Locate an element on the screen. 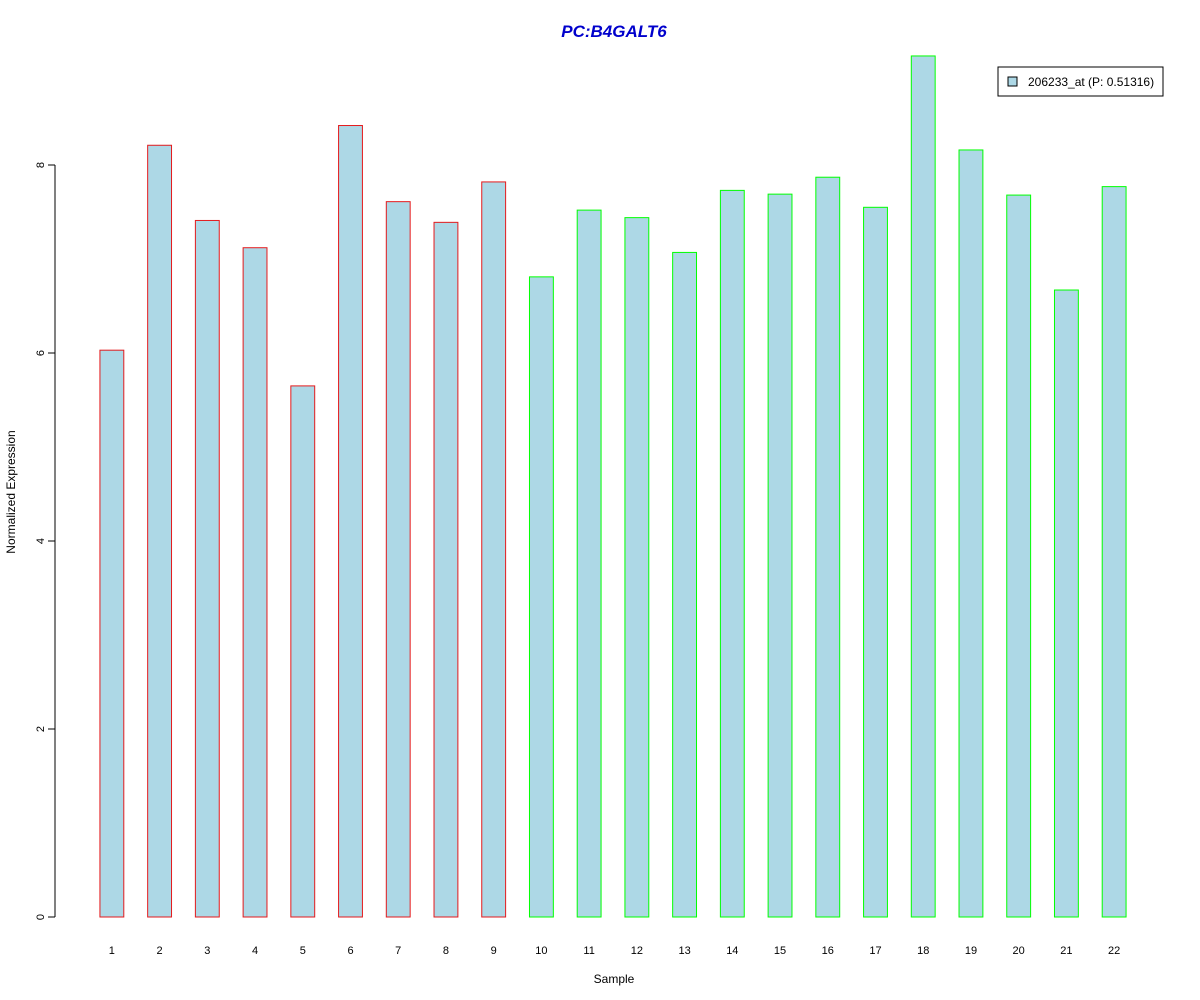  legend-box is located at coordinates (1080, 81).